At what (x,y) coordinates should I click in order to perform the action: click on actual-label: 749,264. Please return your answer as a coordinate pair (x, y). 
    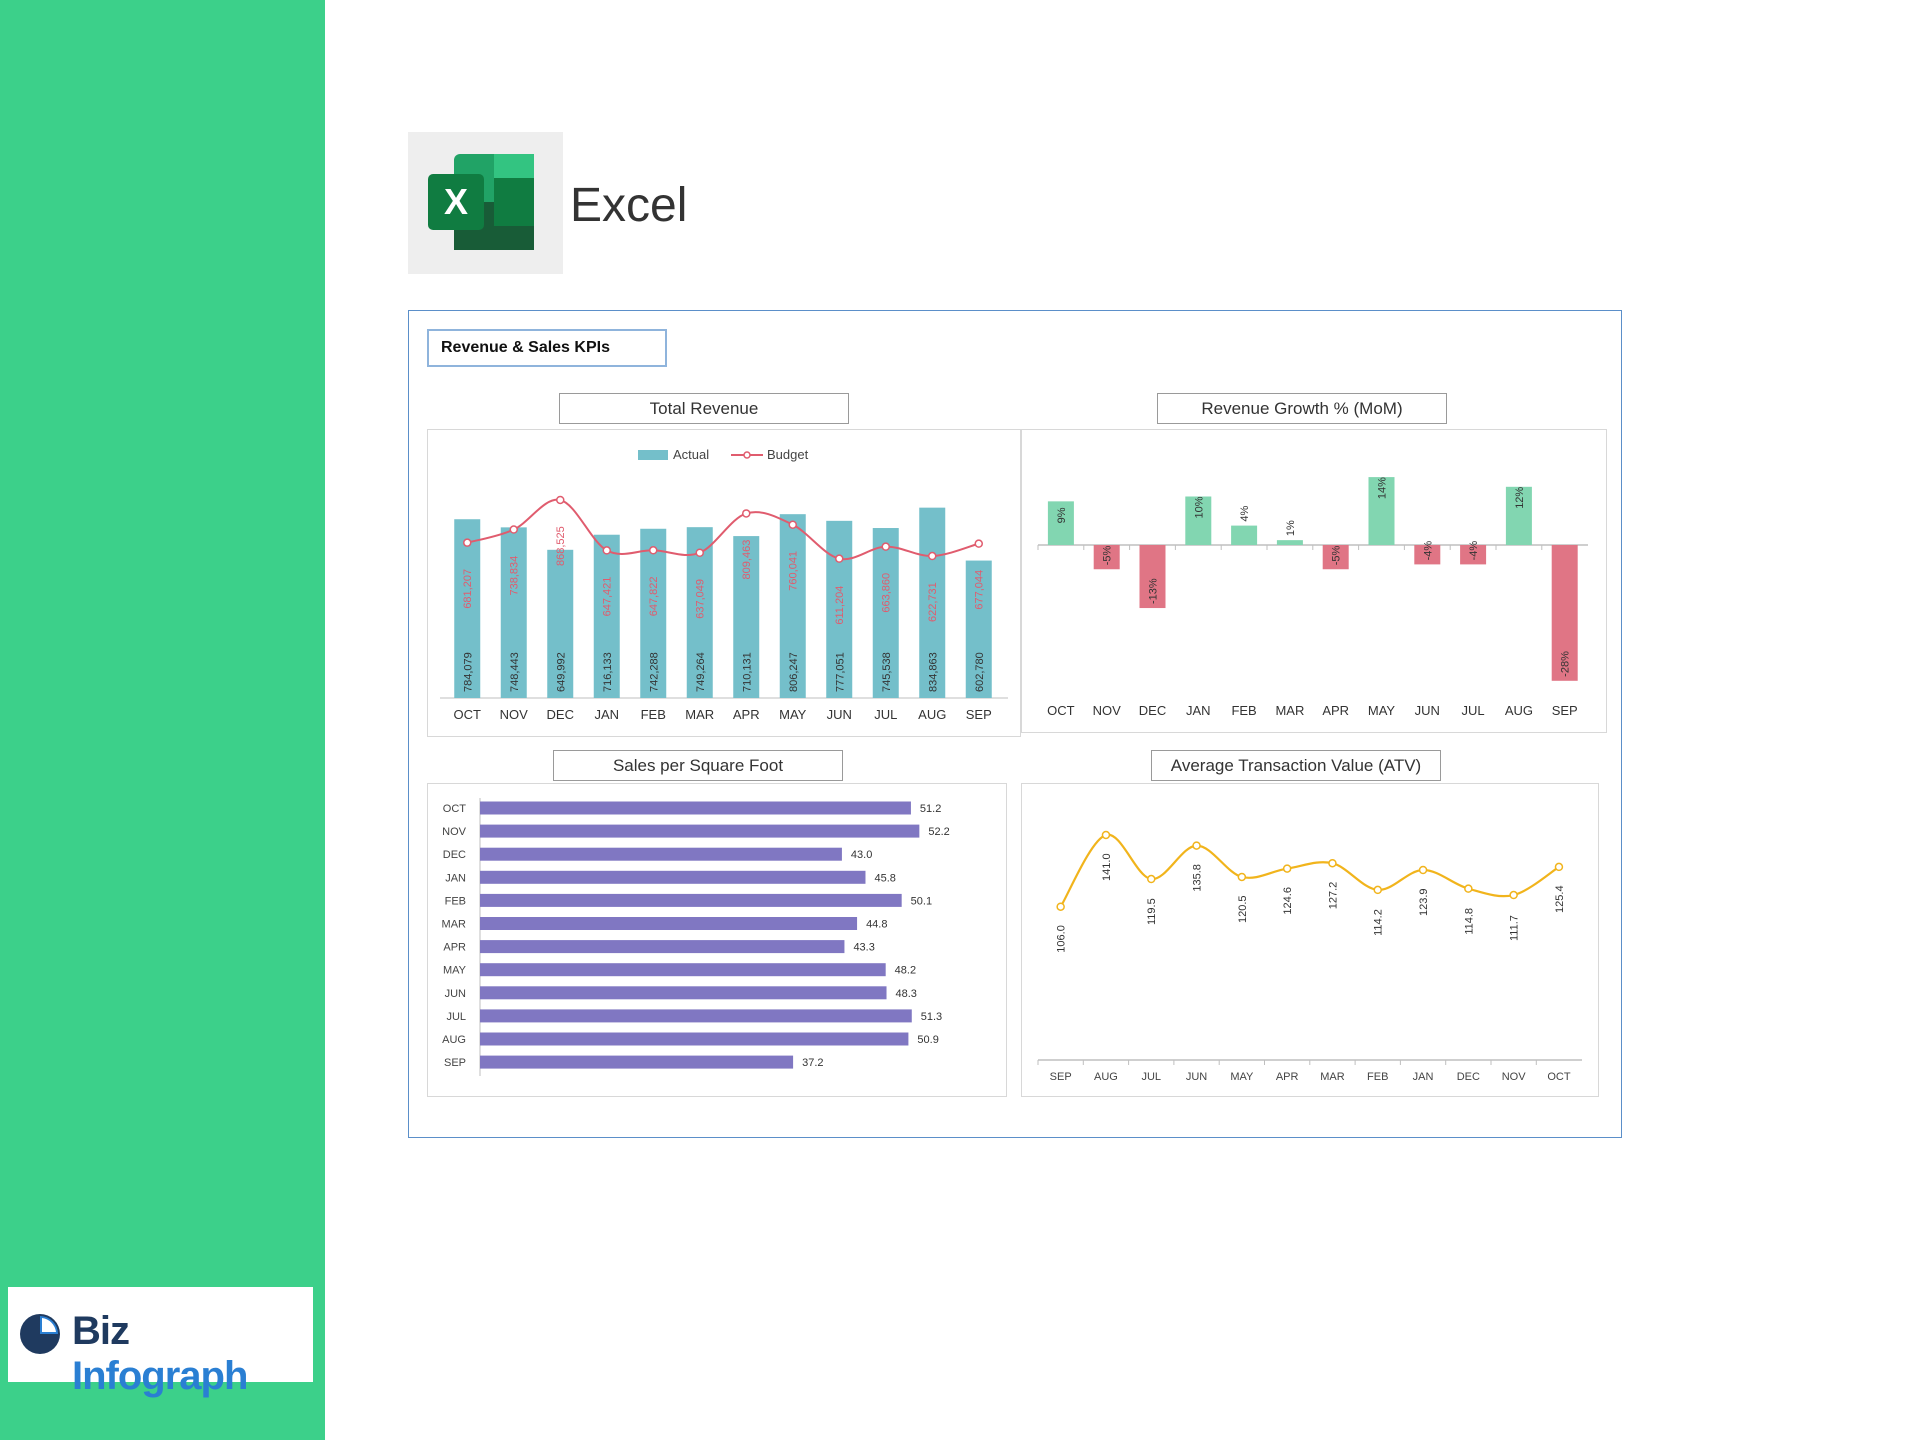
    Looking at the image, I should click on (701, 672).